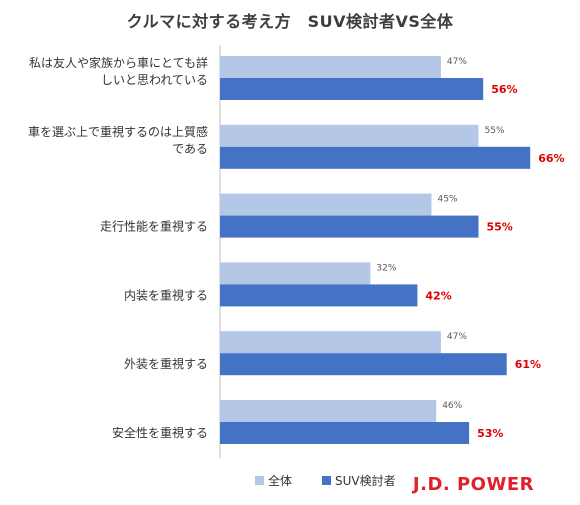 Image resolution: width=580 pixels, height=505 pixels. I want to click on legend: 全体 SUV検討者, so click(340, 480).